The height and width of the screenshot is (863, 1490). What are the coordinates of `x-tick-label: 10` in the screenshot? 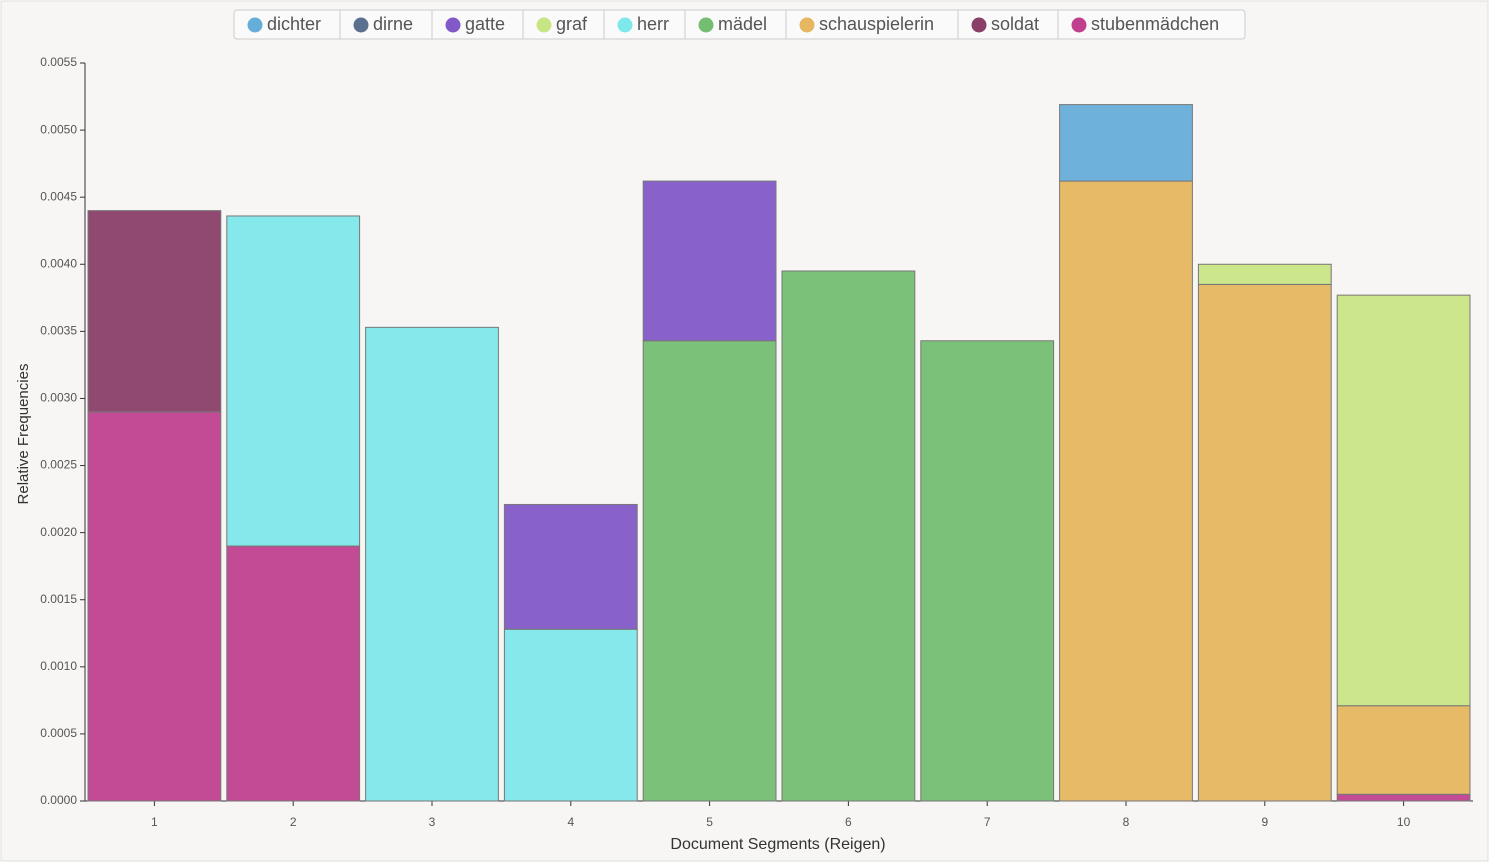 It's located at (1404, 822).